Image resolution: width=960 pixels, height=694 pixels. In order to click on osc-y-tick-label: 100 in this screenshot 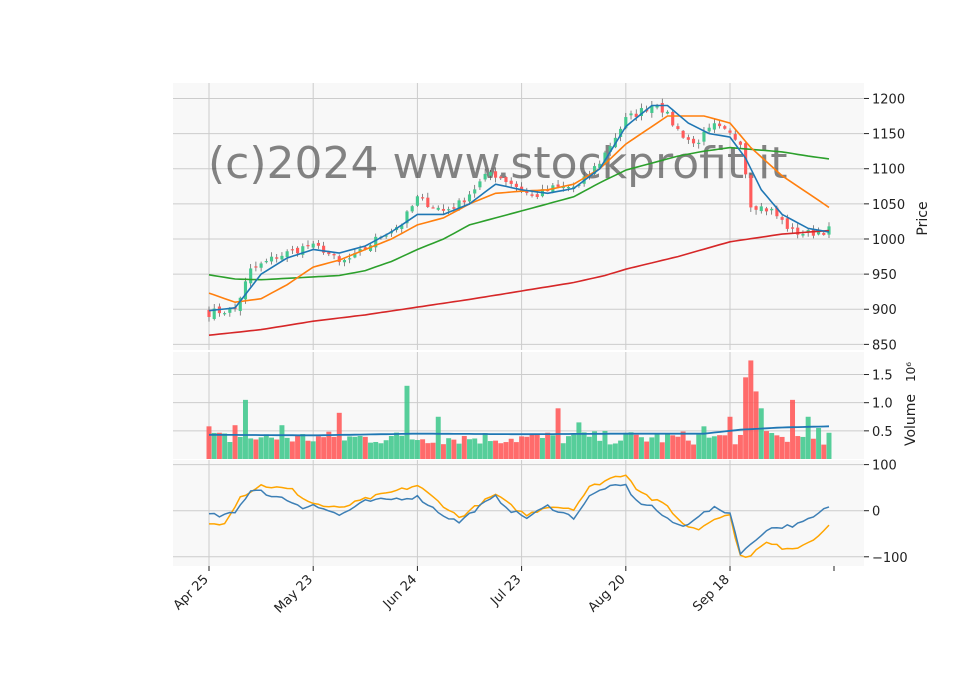, I will do `click(884, 466)`.